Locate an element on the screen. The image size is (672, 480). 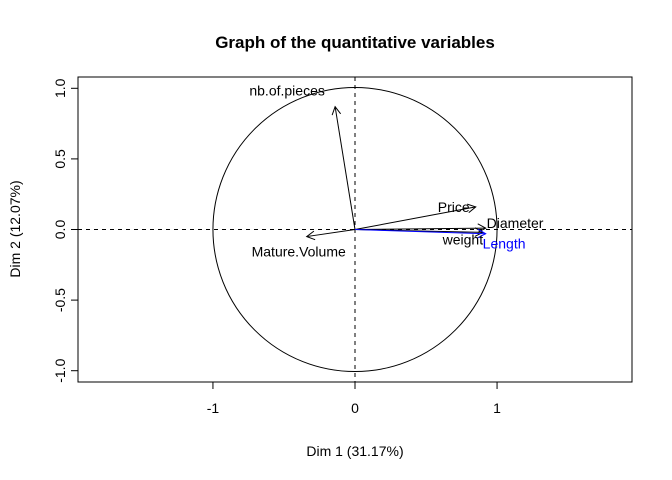
y-axis: -1.0 -0.5 0.0 0.5 1.0 is located at coordinates (65, 230).